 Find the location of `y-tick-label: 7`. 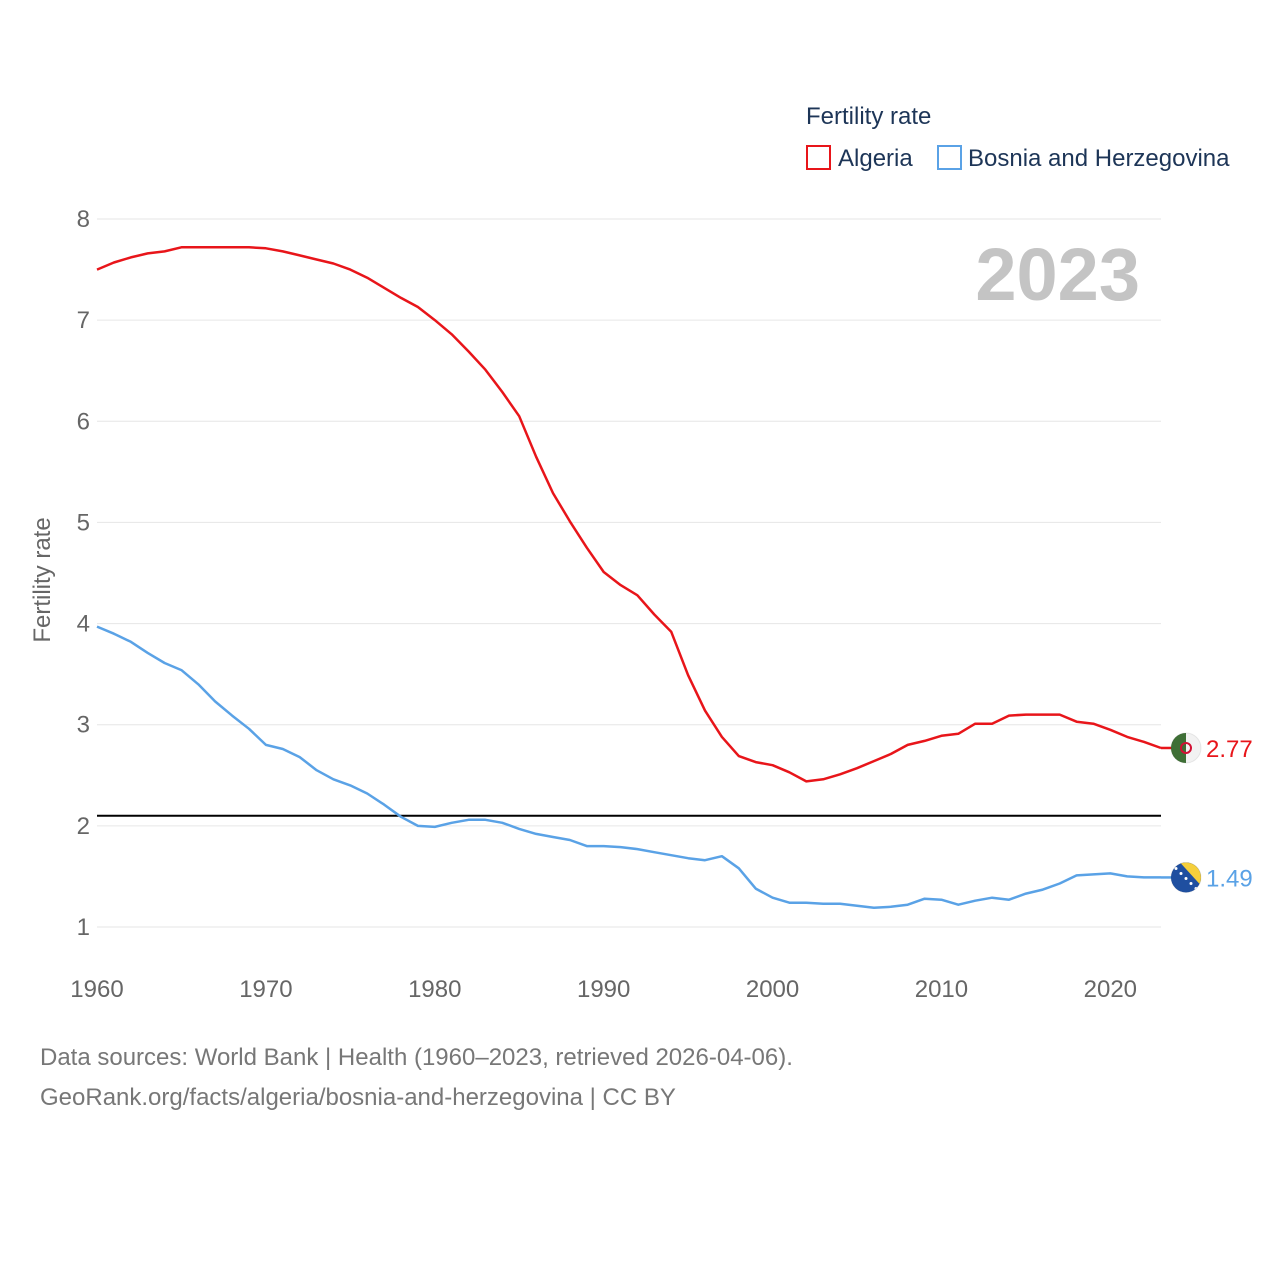

y-tick-label: 7 is located at coordinates (83, 320).